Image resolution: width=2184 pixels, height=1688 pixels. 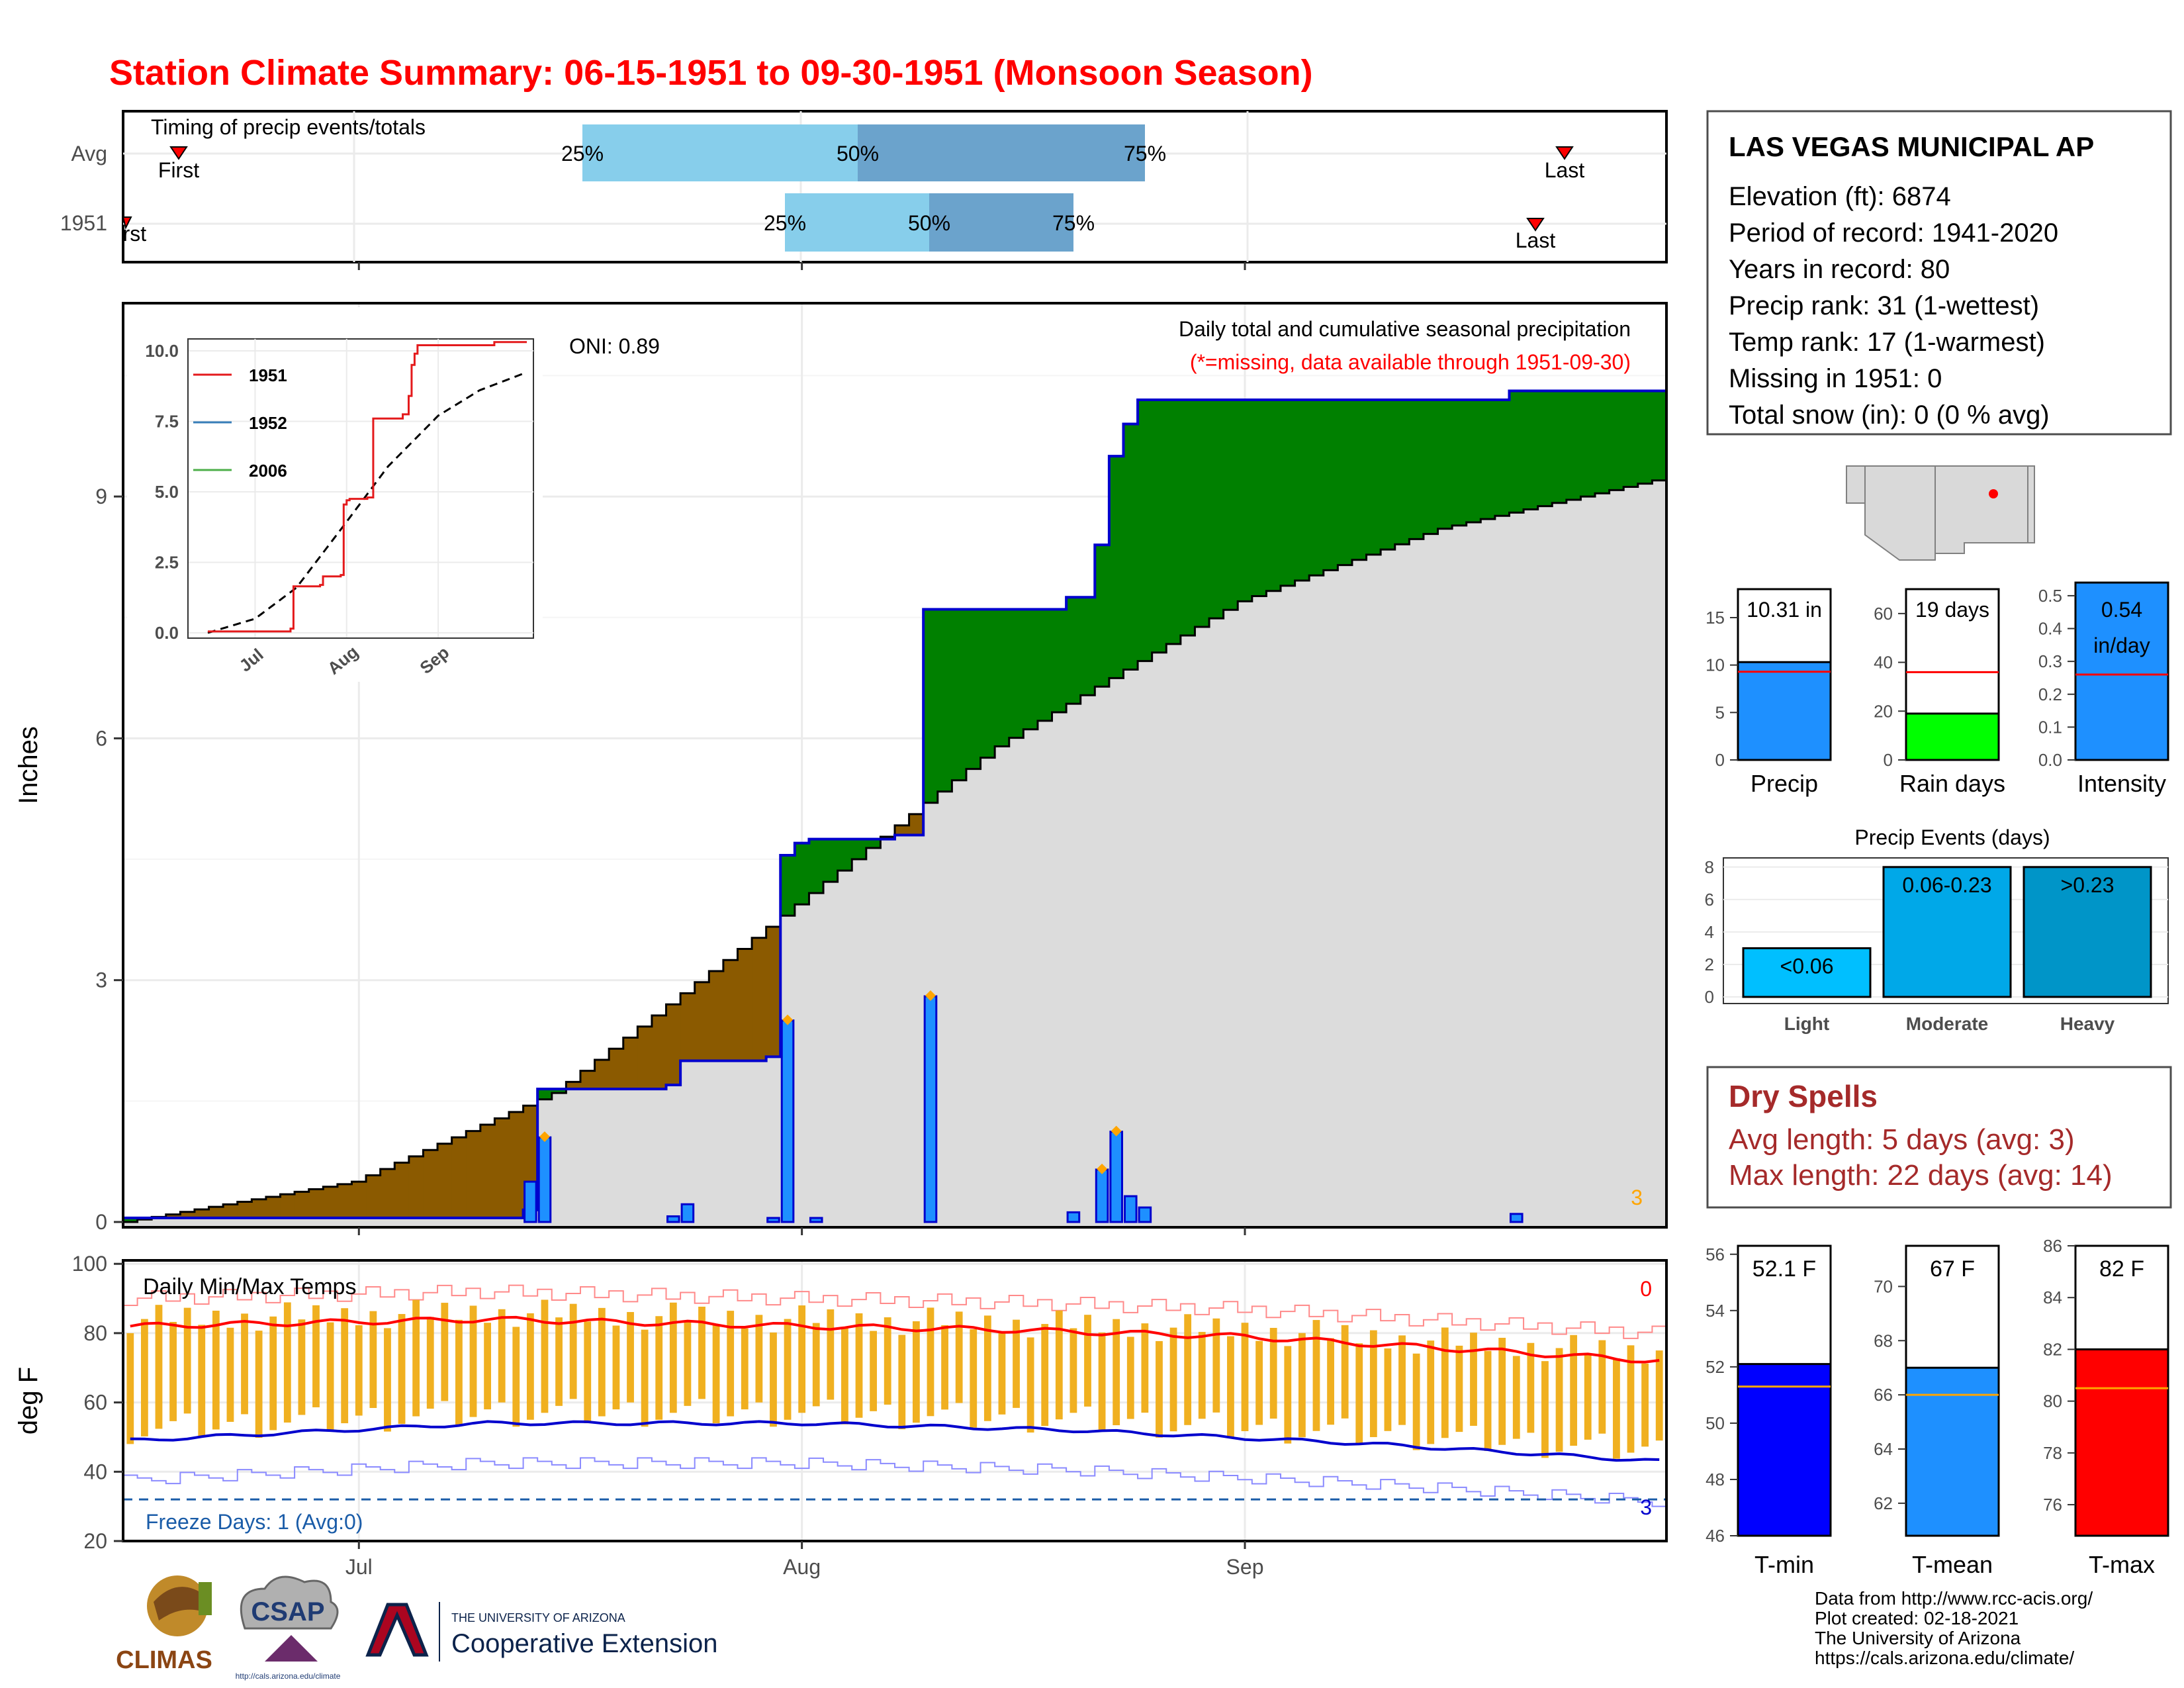 What do you see at coordinates (538, 1617) in the screenshot?
I see `ua-logo-small-text: THE UNIVERSITY OF ARIZONA` at bounding box center [538, 1617].